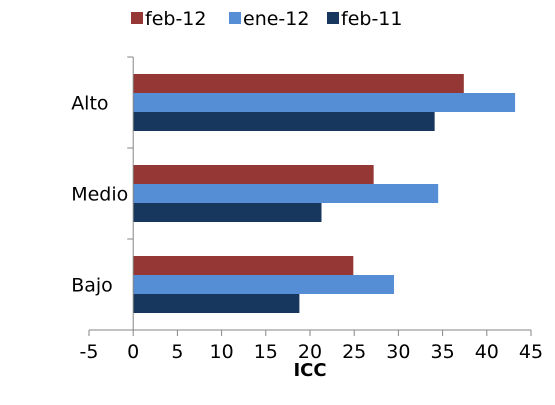 This screenshot has width=555, height=405. What do you see at coordinates (216, 303) in the screenshot?
I see `bar-feb-11-bajo` at bounding box center [216, 303].